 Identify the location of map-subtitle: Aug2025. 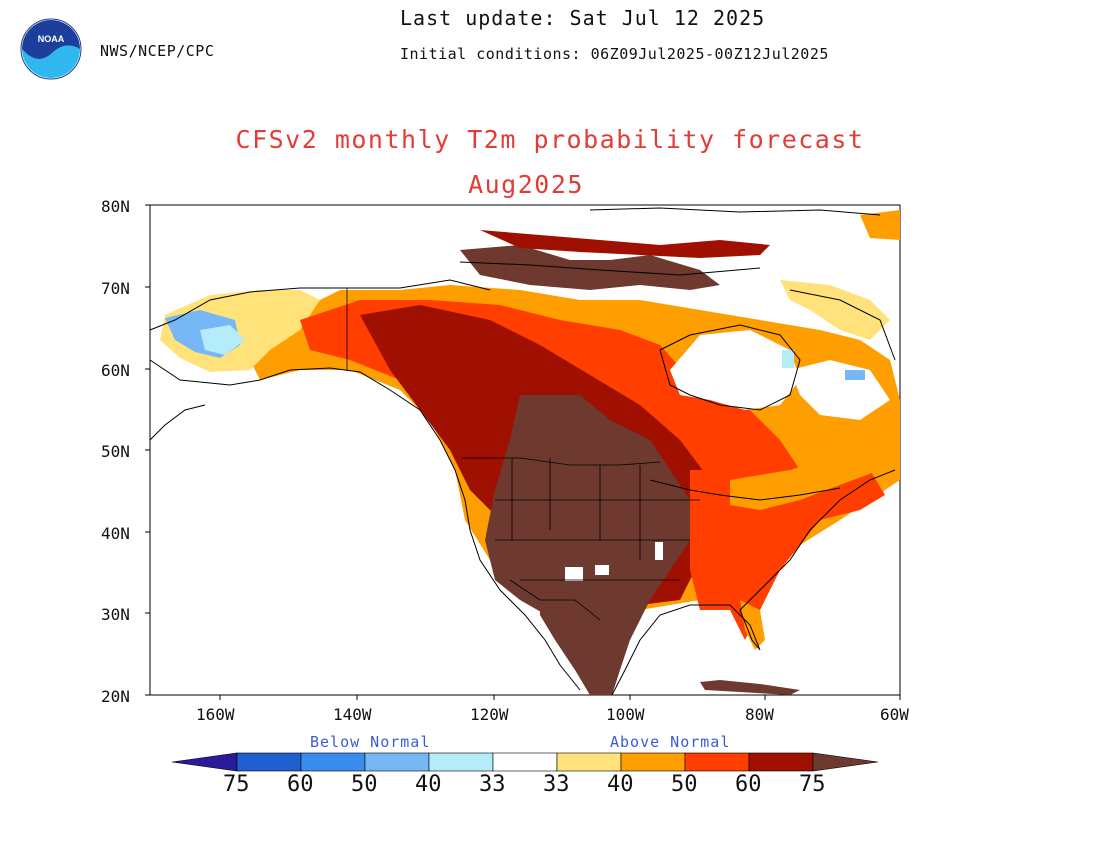
(526, 184).